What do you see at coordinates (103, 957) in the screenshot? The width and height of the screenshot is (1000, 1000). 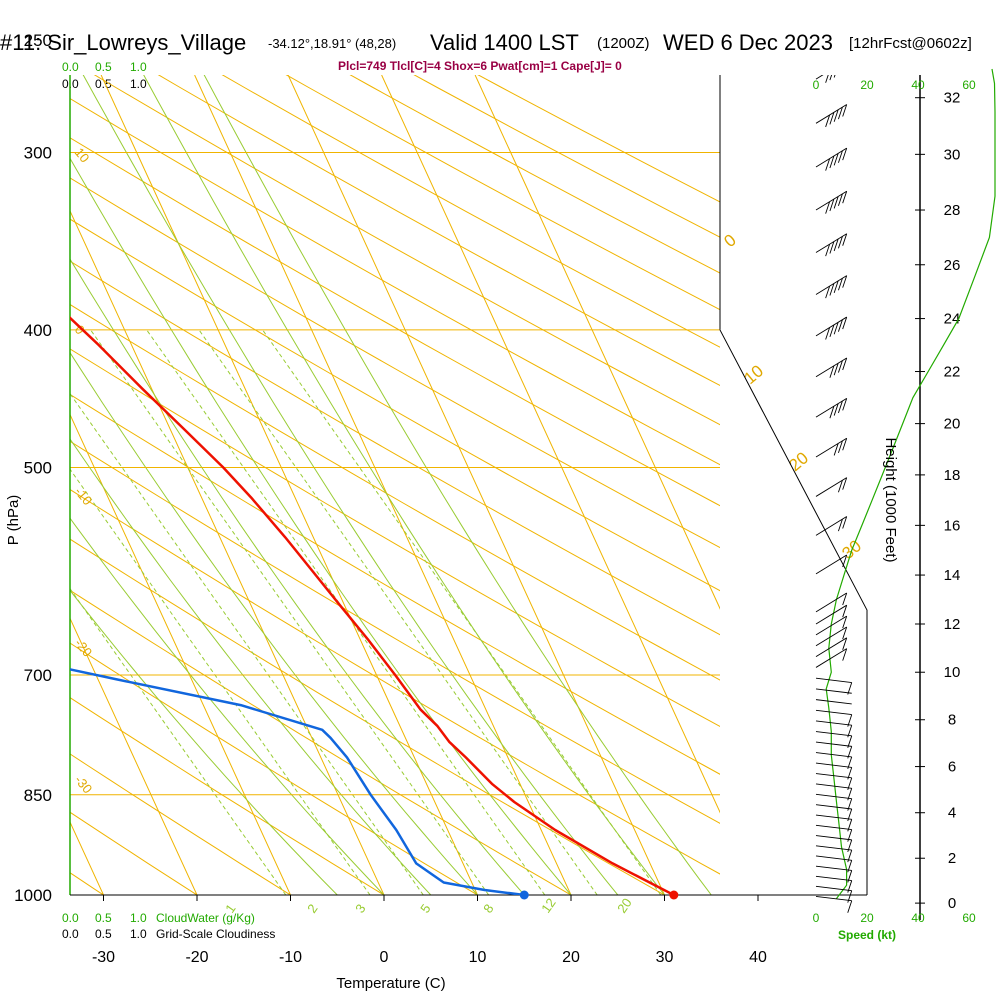 I see `x-tick-label: -30` at bounding box center [103, 957].